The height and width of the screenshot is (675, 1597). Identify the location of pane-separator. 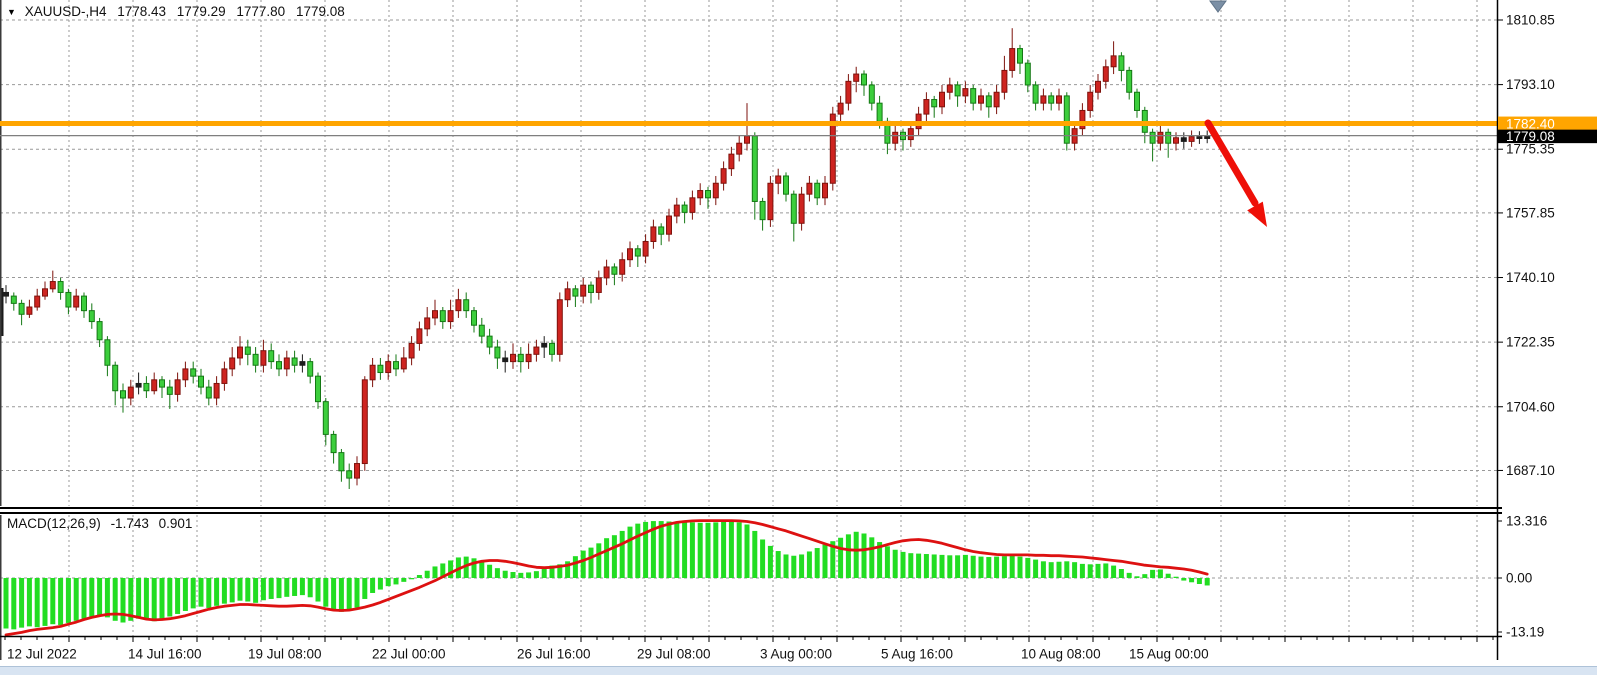
(751, 510).